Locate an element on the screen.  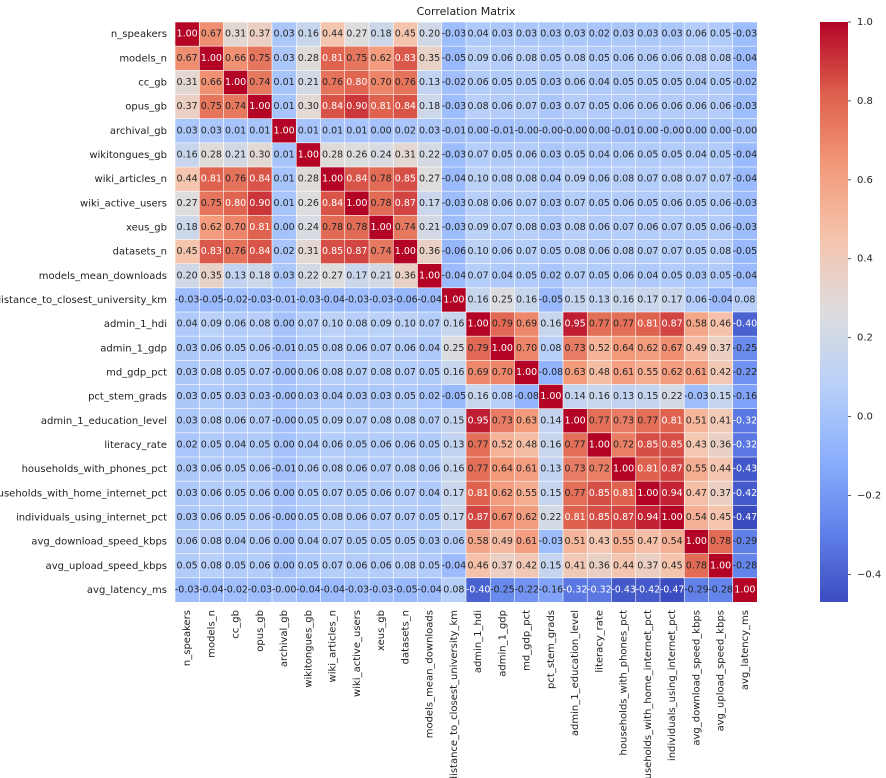
cell-label: 0.64 is located at coordinates (502, 469).